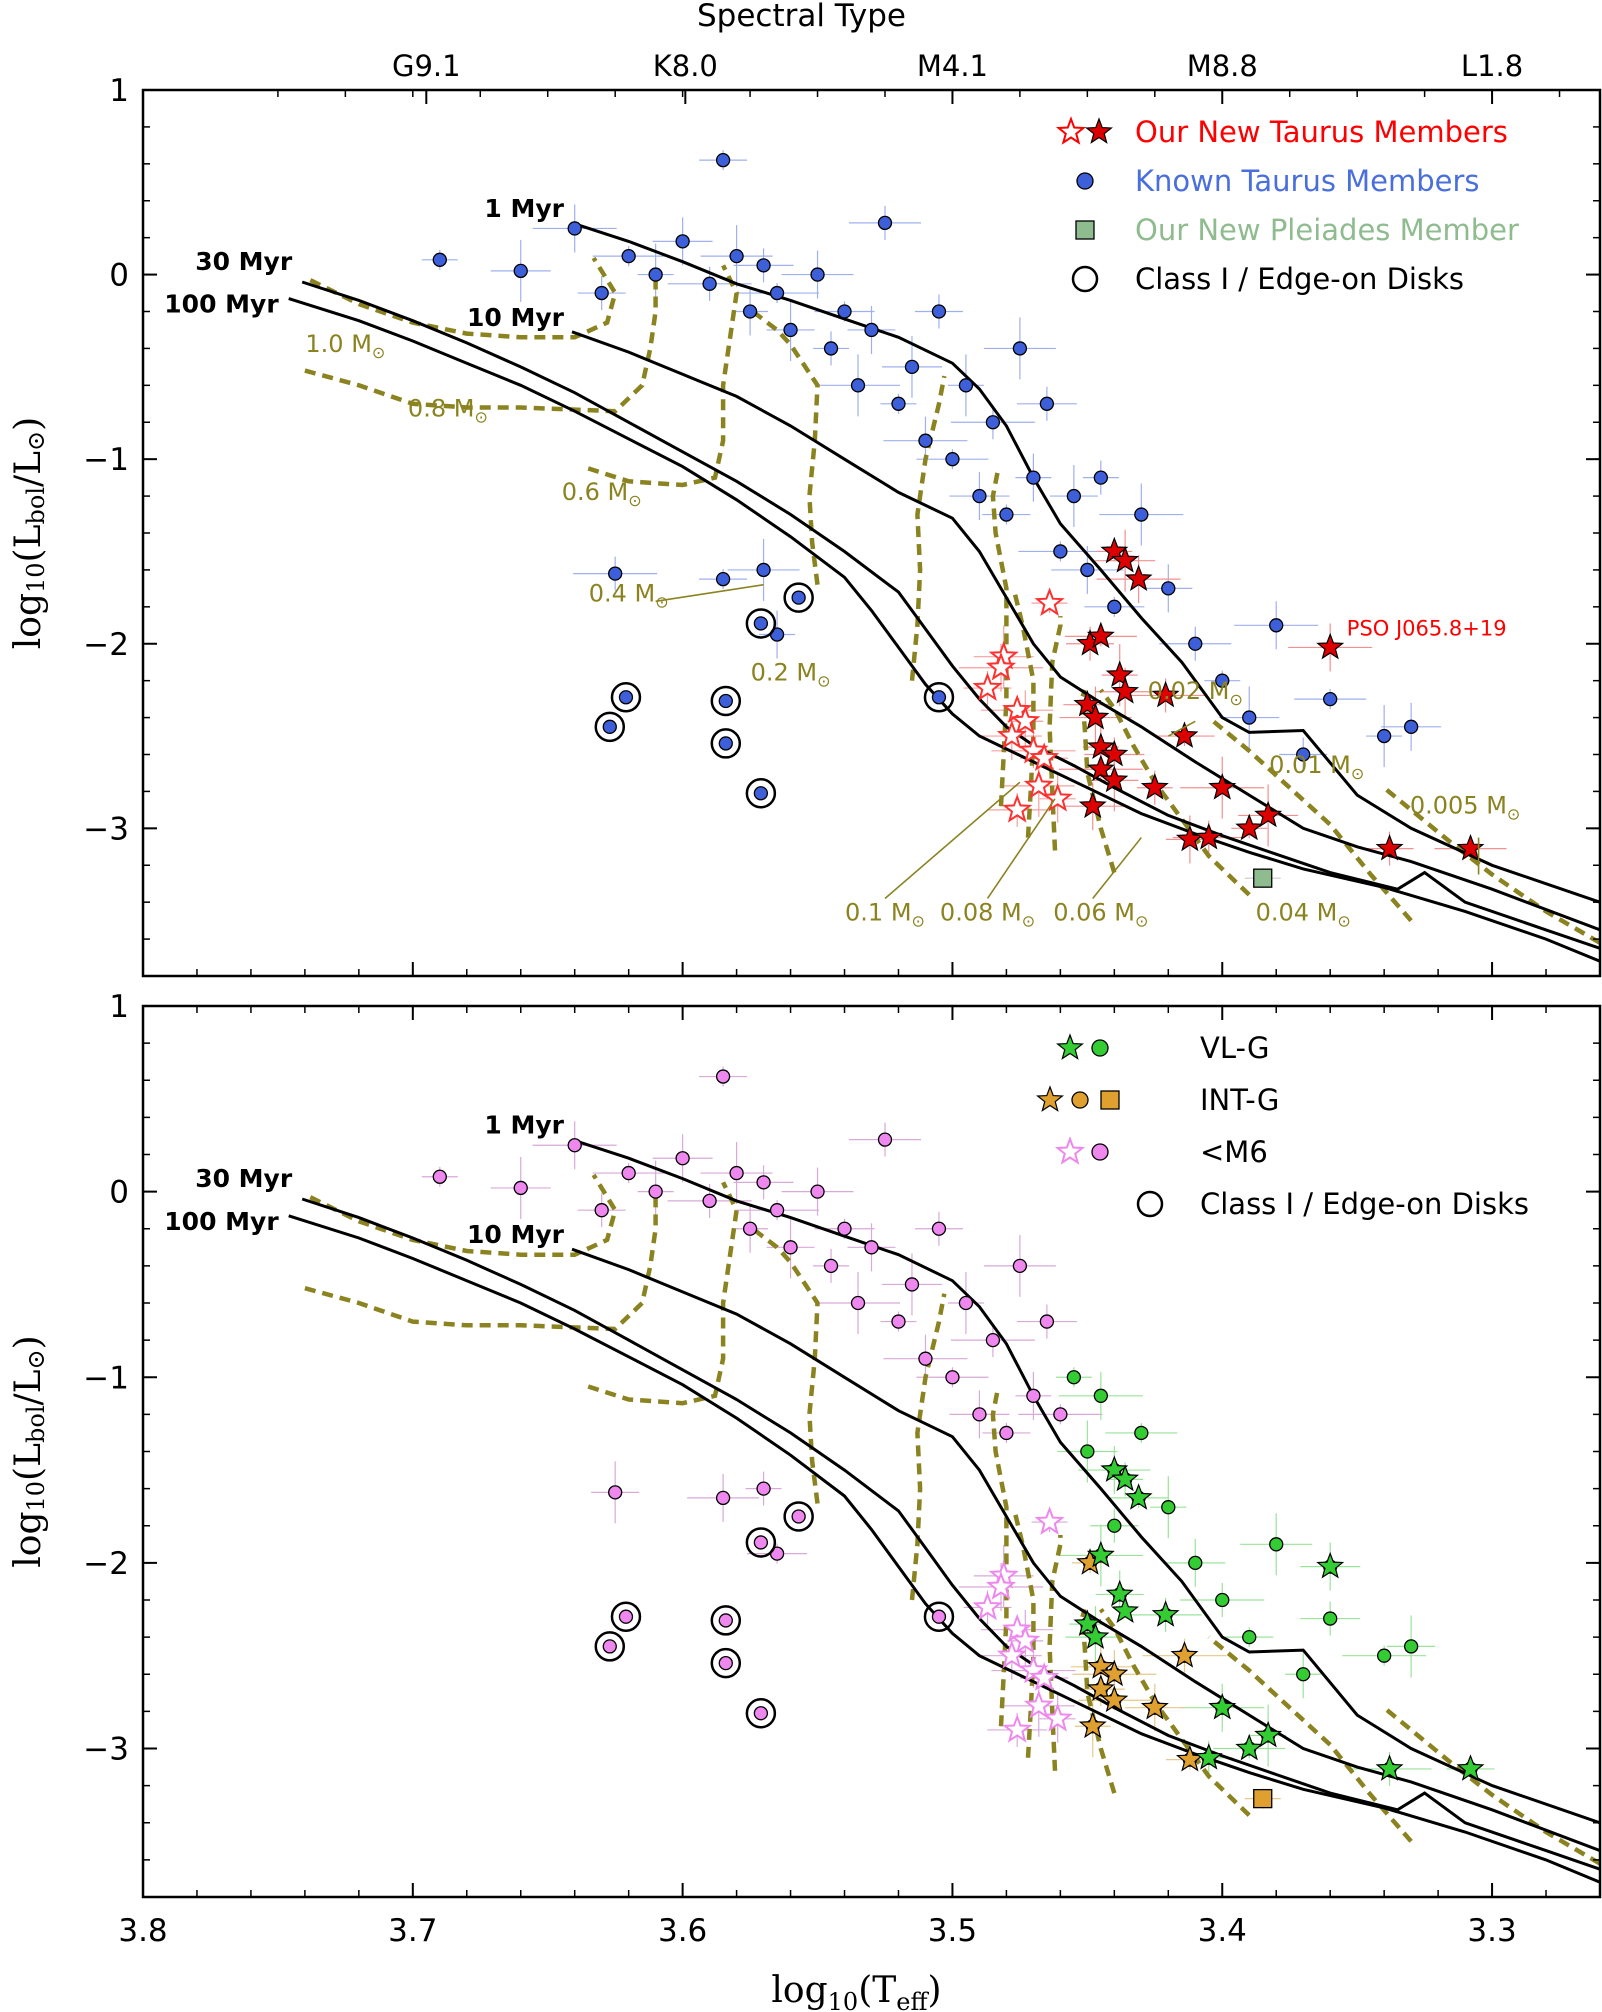 The height and width of the screenshot is (2012, 1602). I want to click on isochrone-label: 30 Myr, so click(244, 261).